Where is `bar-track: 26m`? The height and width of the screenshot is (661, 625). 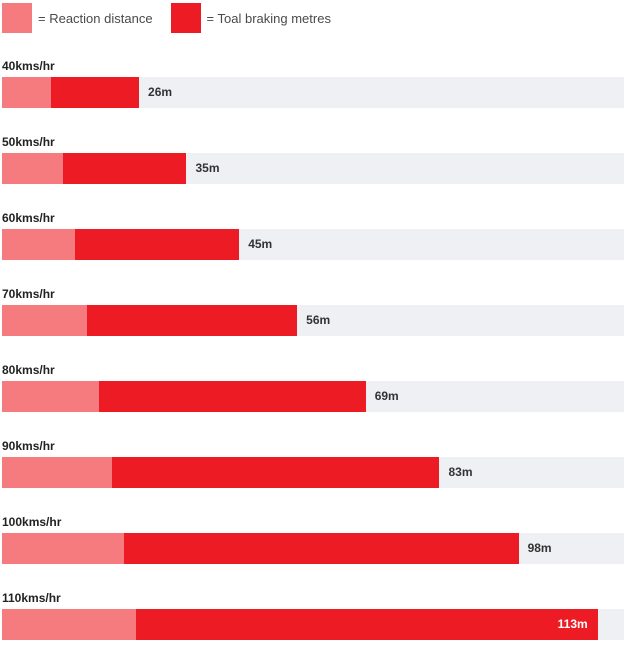 bar-track: 26m is located at coordinates (313, 92).